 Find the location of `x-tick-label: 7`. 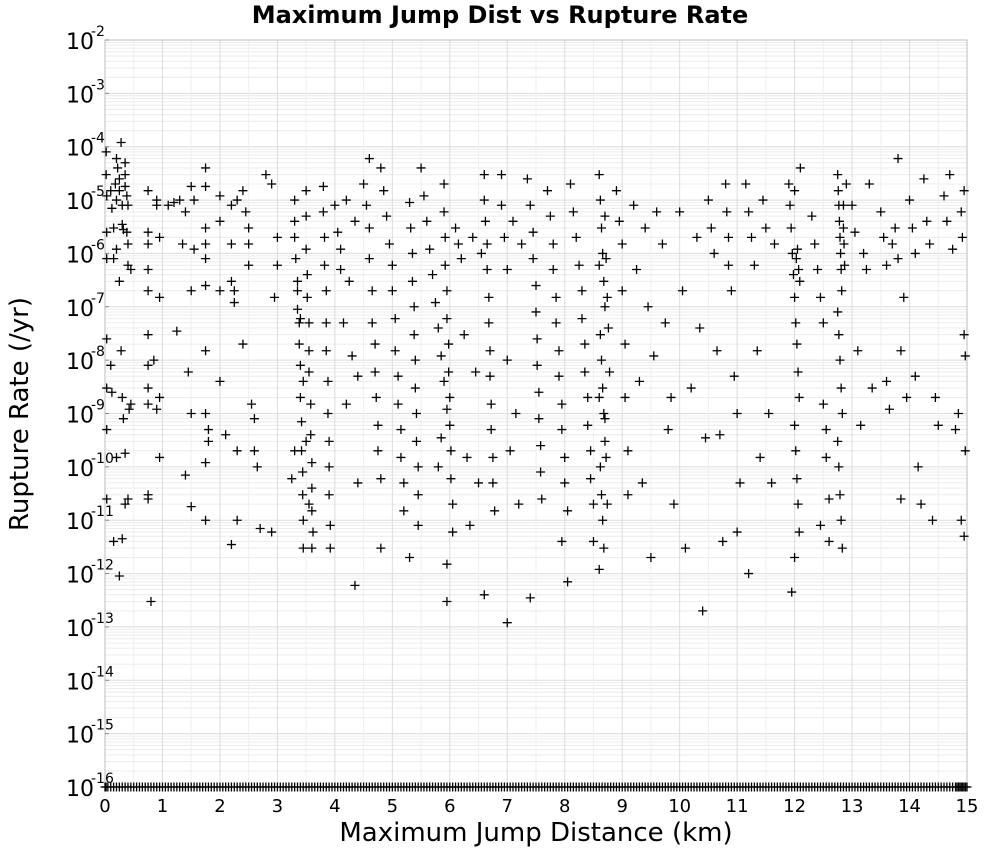

x-tick-label: 7 is located at coordinates (507, 806).